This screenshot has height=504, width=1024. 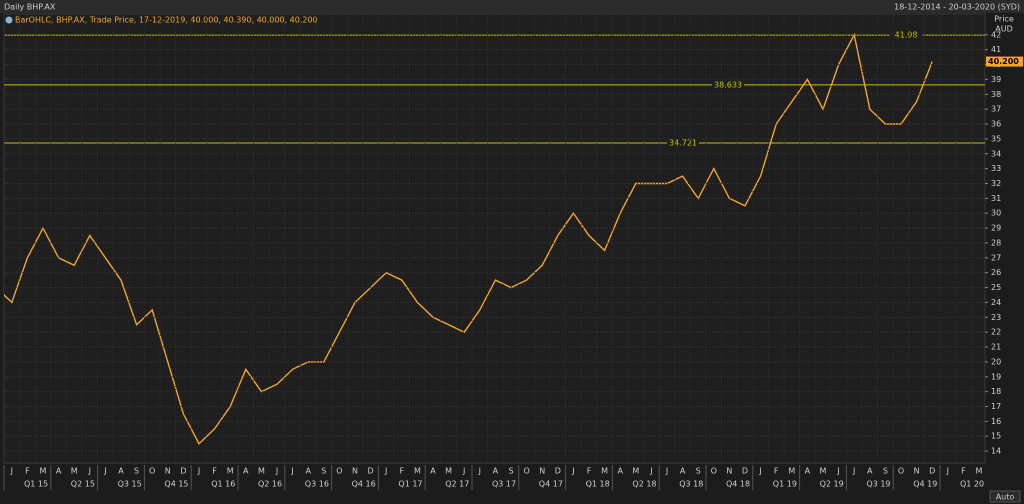 What do you see at coordinates (504, 484) in the screenshot?
I see `quarter-label: Q3 17` at bounding box center [504, 484].